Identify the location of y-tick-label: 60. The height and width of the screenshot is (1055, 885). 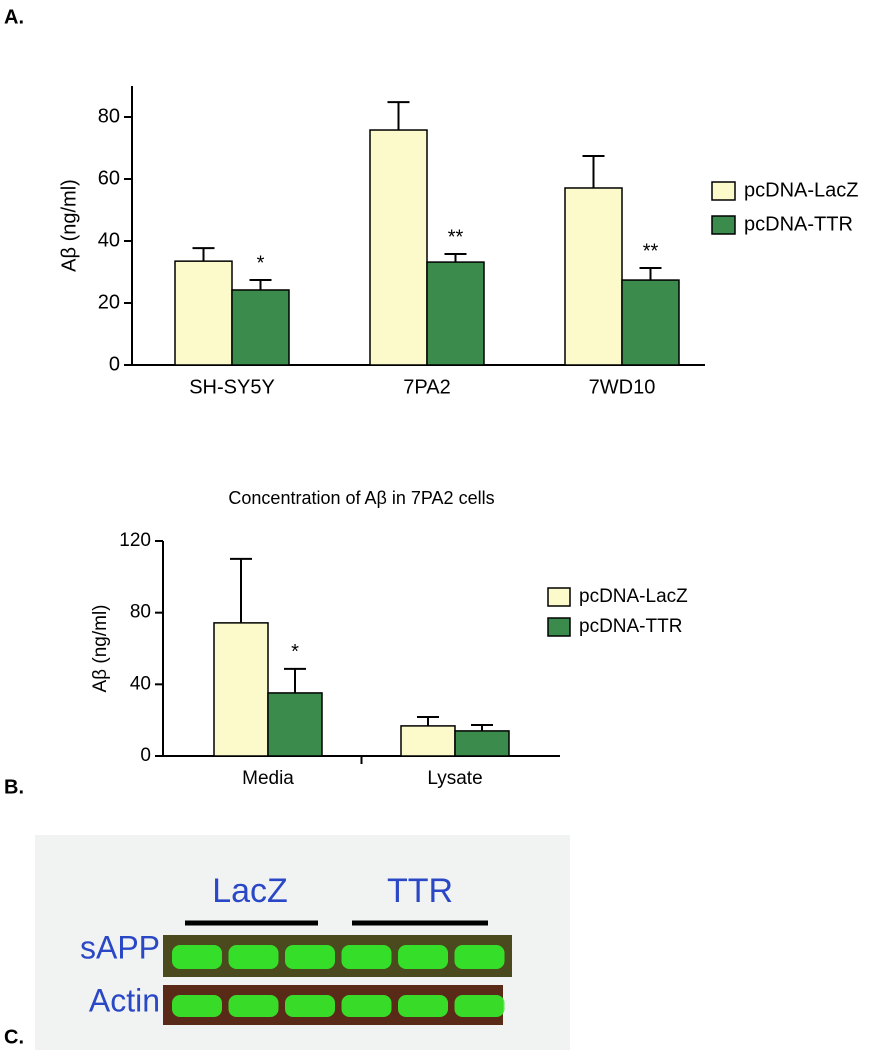
(109, 178).